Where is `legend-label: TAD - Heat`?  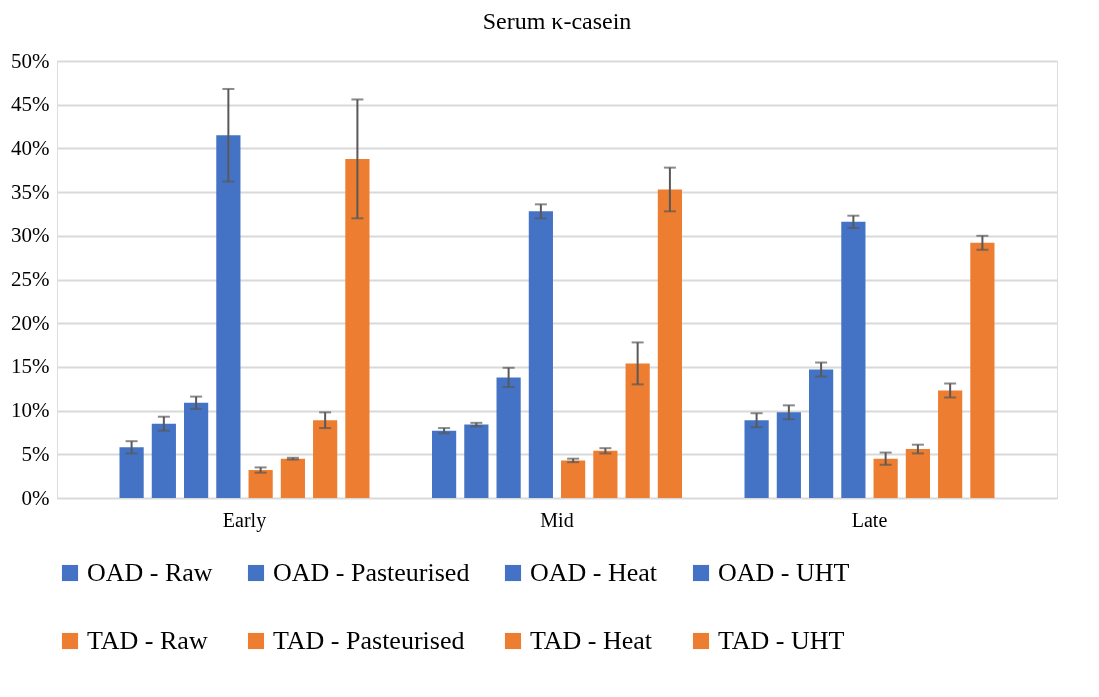
legend-label: TAD - Heat is located at coordinates (591, 640).